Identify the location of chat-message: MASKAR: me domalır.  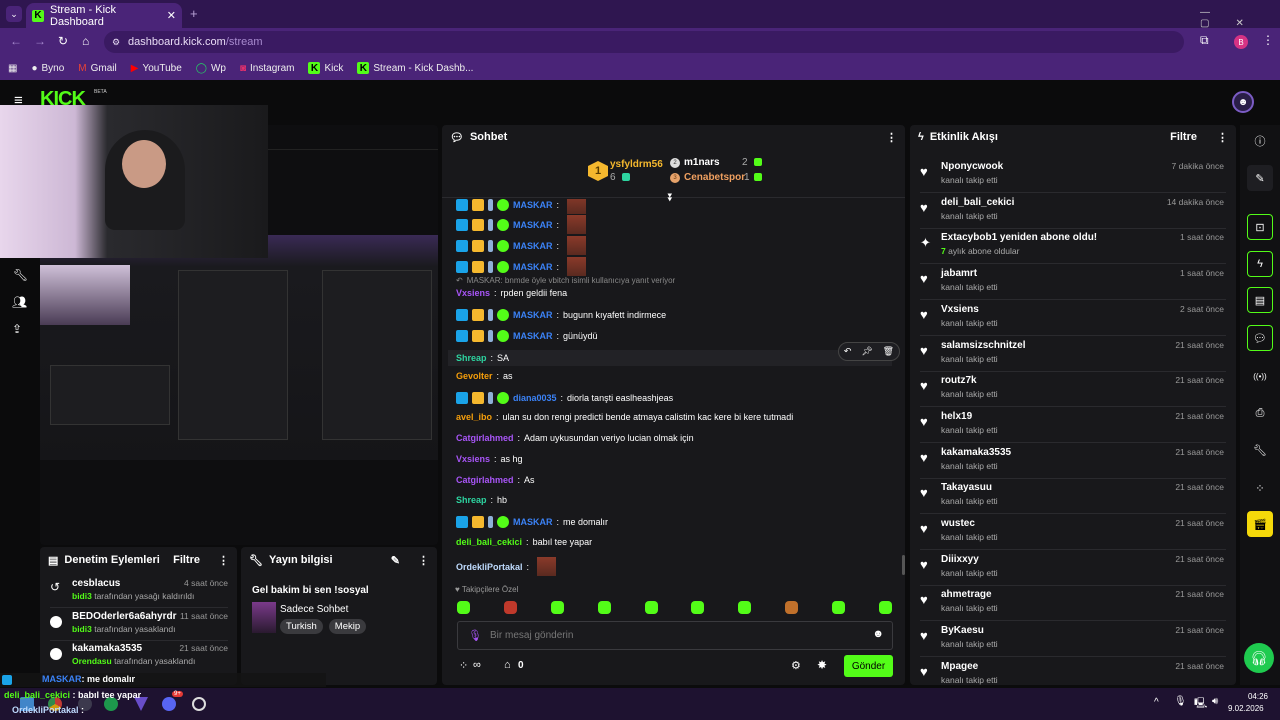
(532, 522).